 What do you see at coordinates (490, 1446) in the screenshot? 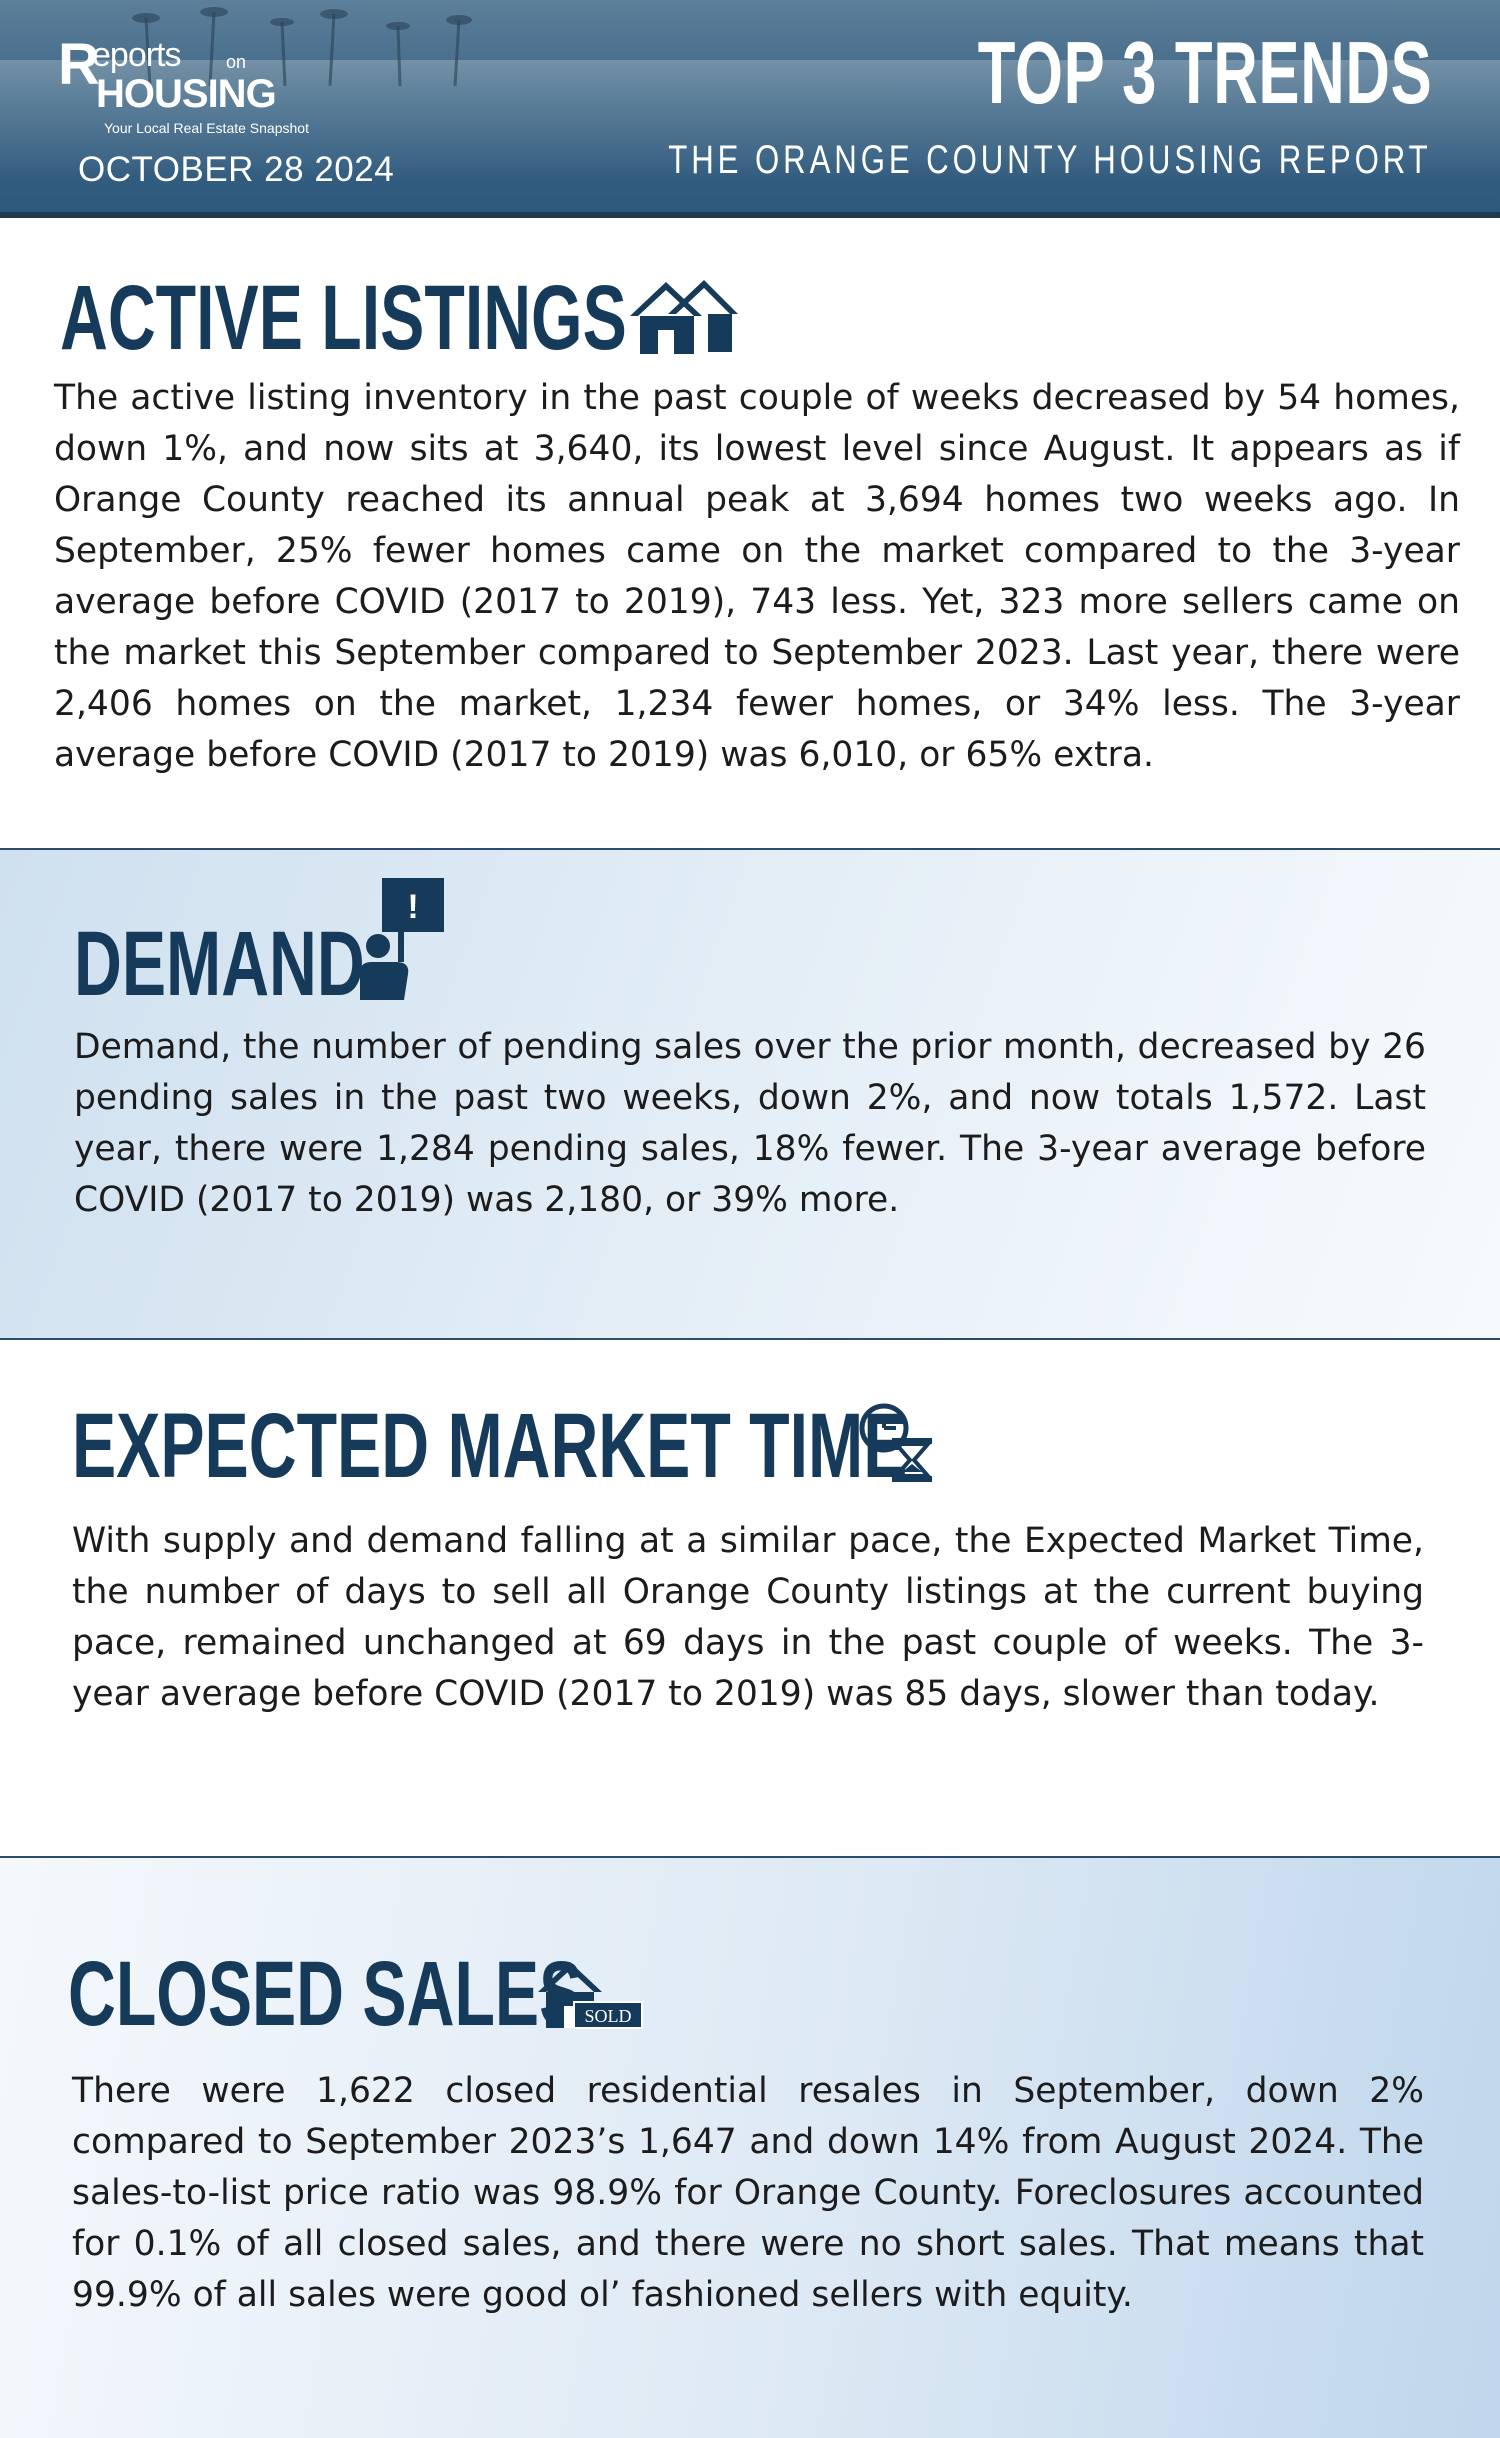
I see `expected-market-time-heading: EXPECTED MARKET TIME` at bounding box center [490, 1446].